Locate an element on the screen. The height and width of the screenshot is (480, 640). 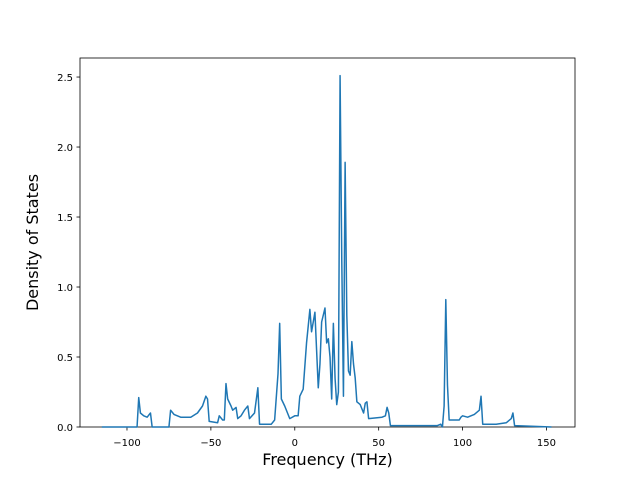
x-tick-label: 100 is located at coordinates (462, 443).